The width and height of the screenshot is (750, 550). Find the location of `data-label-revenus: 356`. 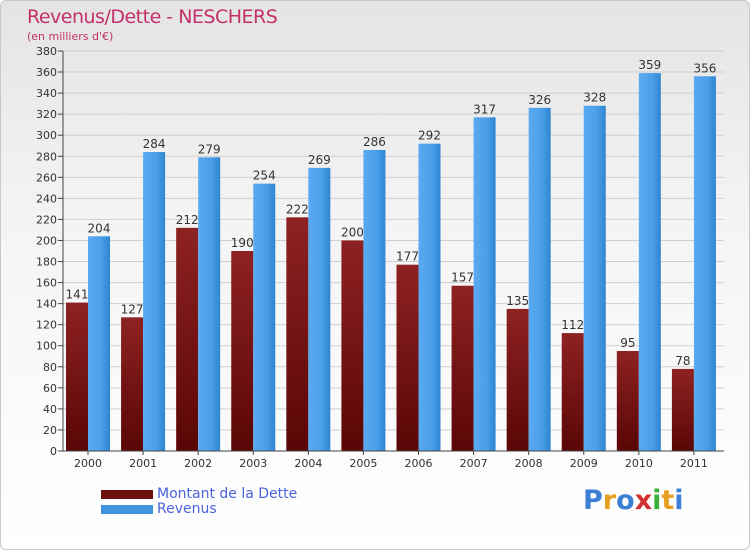

data-label-revenus: 356 is located at coordinates (704, 68).